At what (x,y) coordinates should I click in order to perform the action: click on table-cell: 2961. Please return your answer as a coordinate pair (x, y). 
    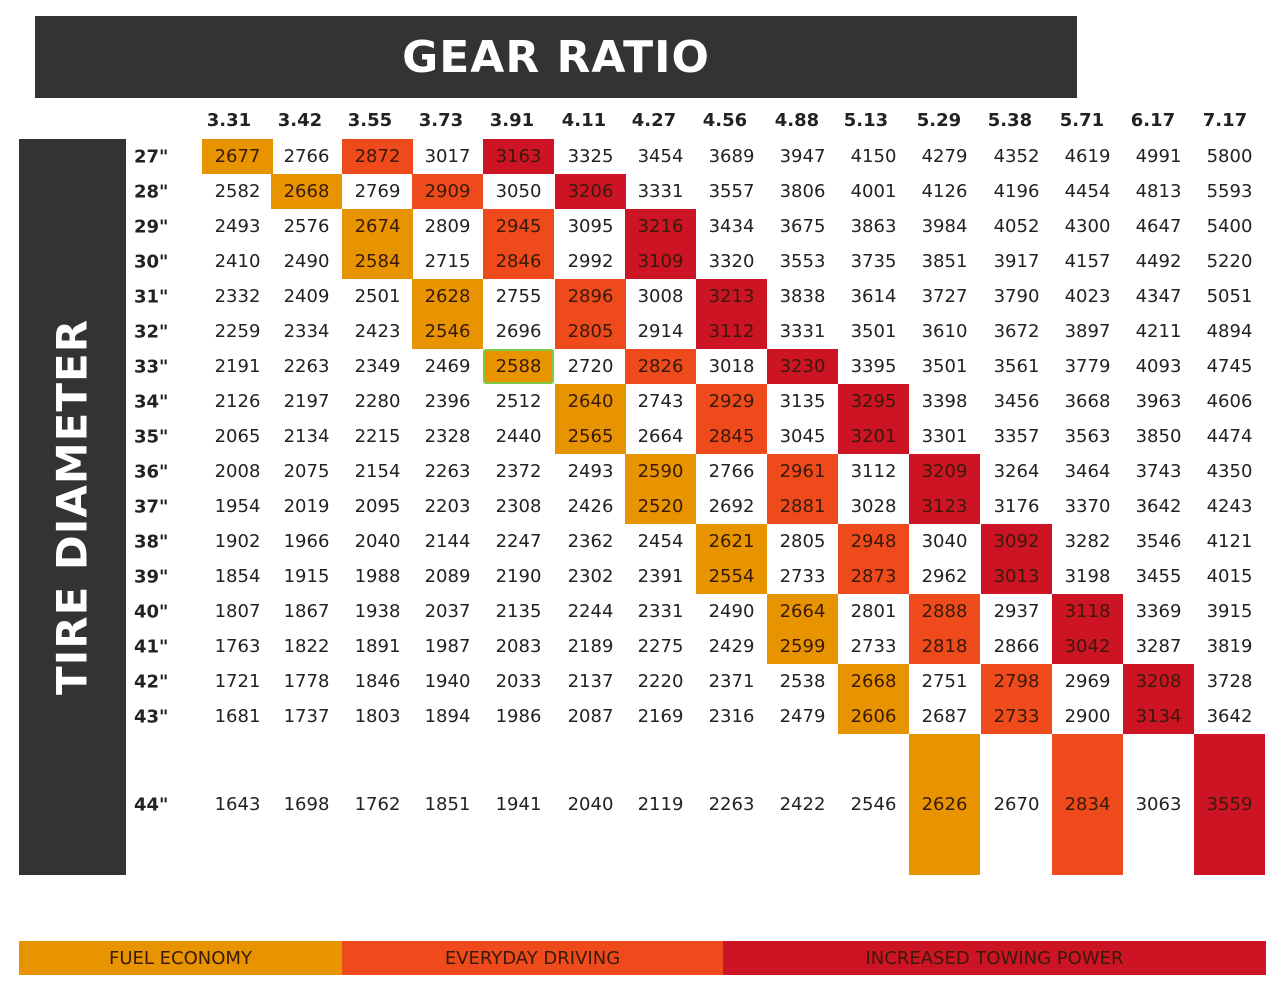
    Looking at the image, I should click on (802, 471).